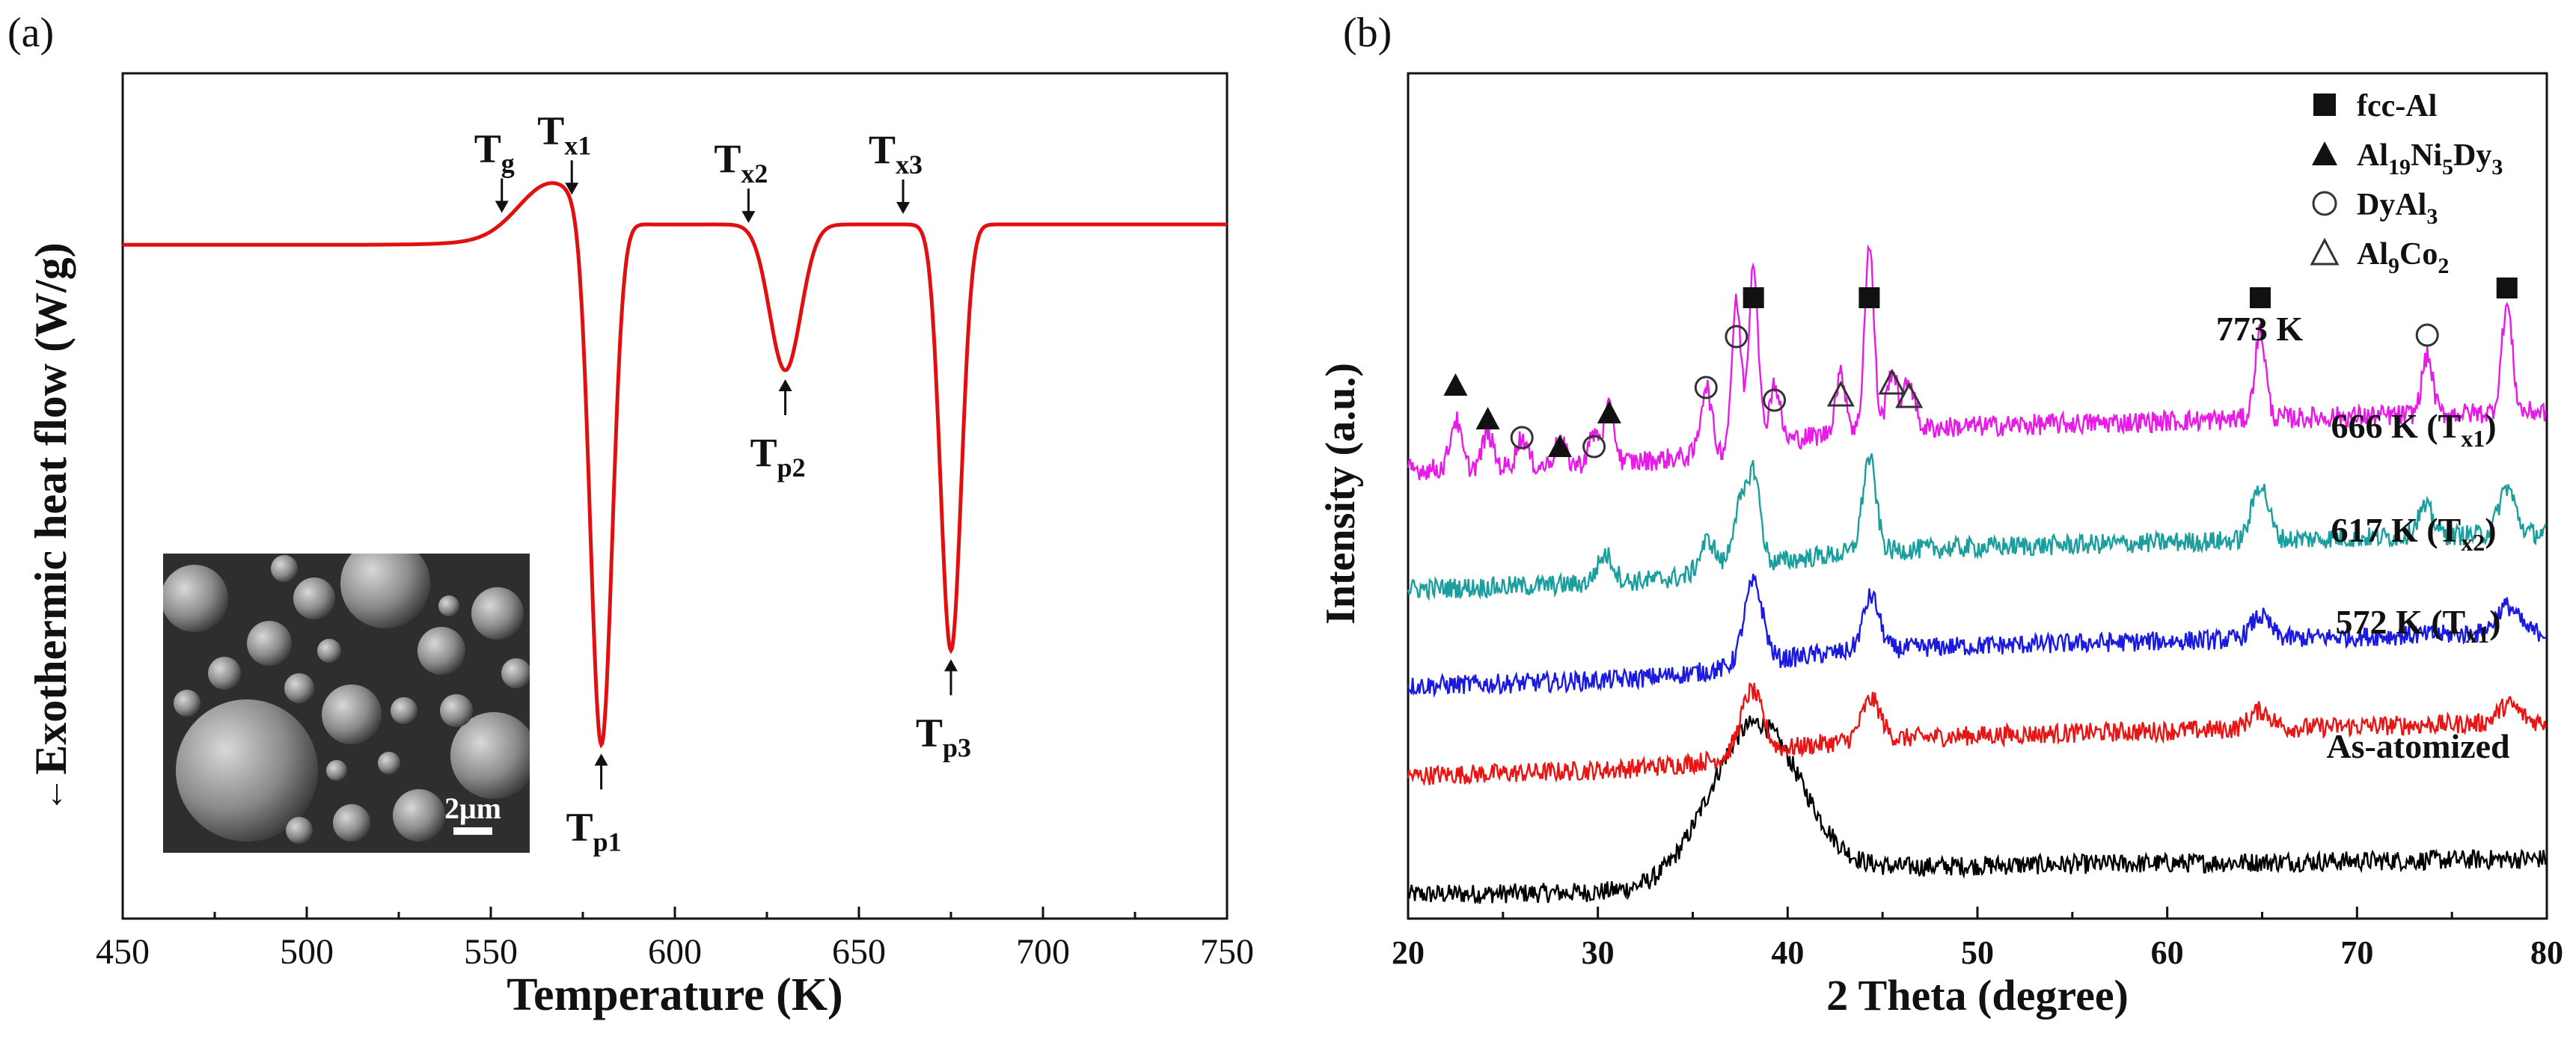 The image size is (2576, 1048). What do you see at coordinates (472, 808) in the screenshot?
I see `sem-scale-bar-label: 2μm` at bounding box center [472, 808].